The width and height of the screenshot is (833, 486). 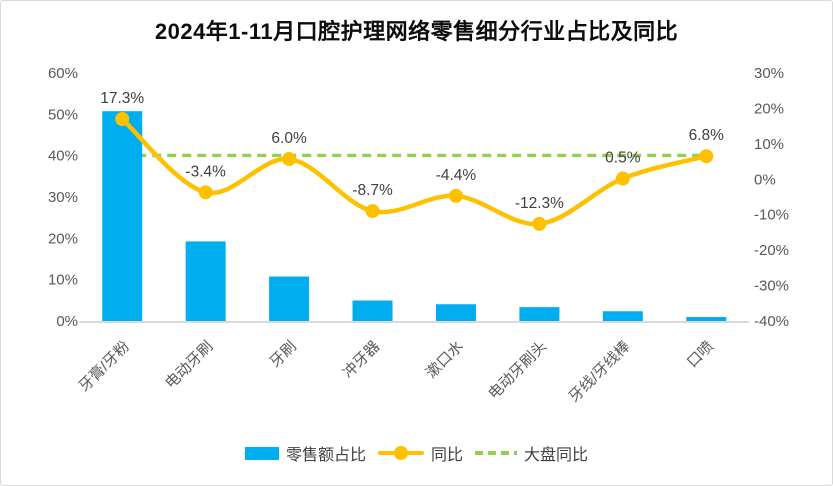 What do you see at coordinates (283, 354) in the screenshot?
I see `category-label-2: 牙刷` at bounding box center [283, 354].